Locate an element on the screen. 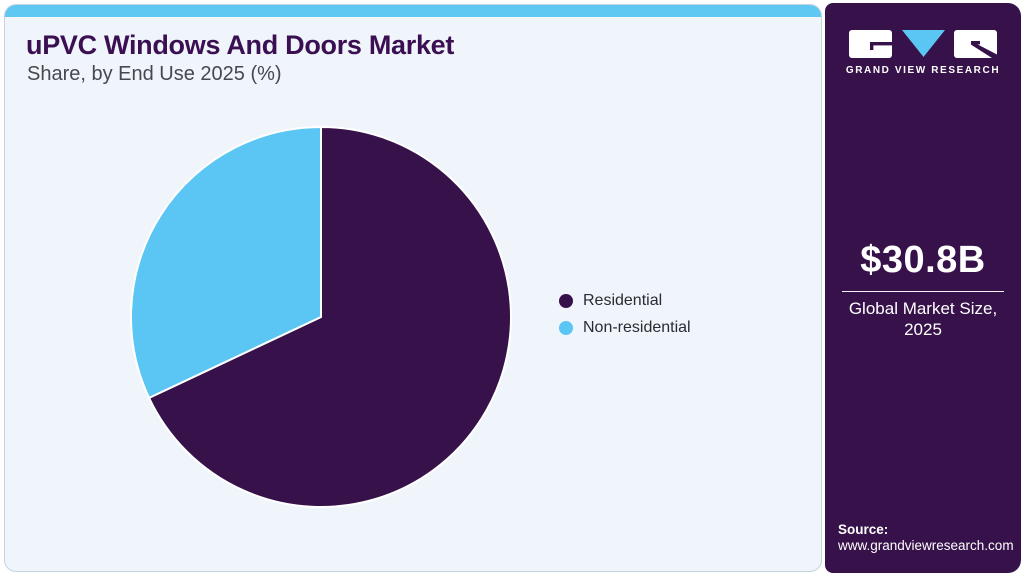 The width and height of the screenshot is (1025, 576). gvr-logo-icon is located at coordinates (923, 44).